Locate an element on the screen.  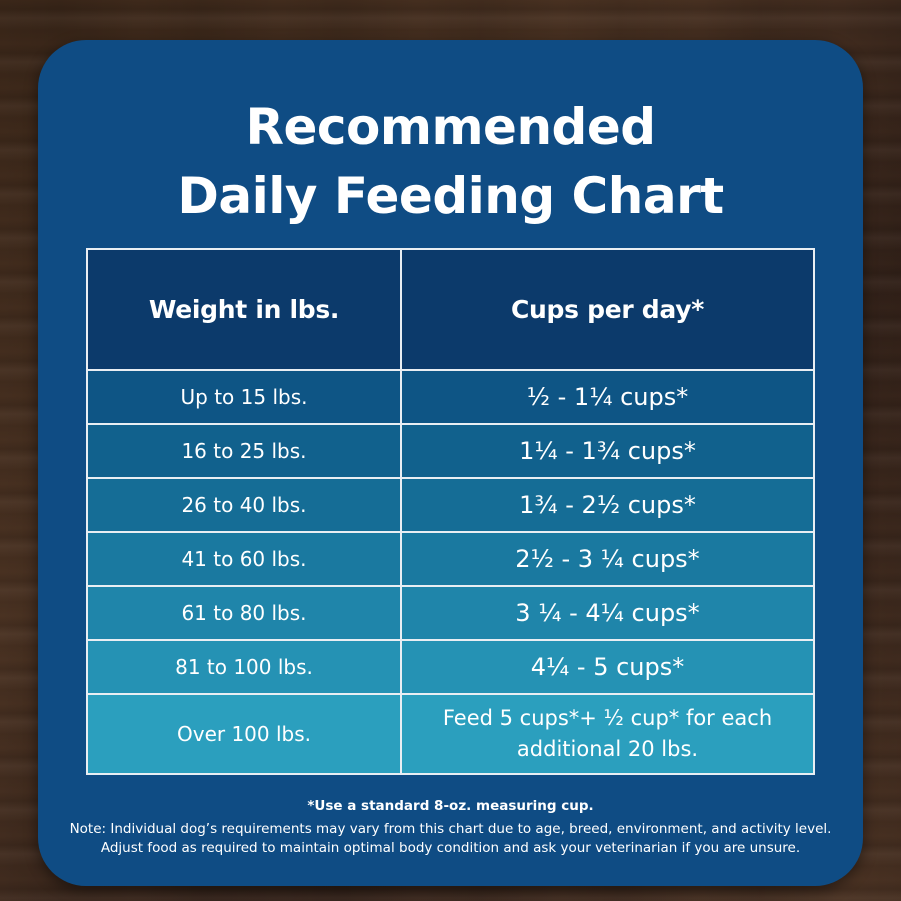
table-row: 41 to 60 lbs. 2½ - 3 ¼ cups* is located at coordinates (450, 558).